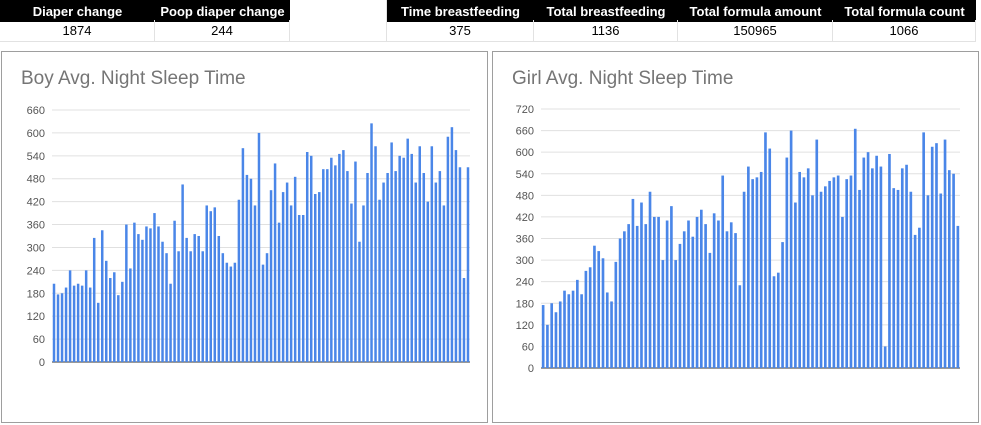  What do you see at coordinates (755, 11) in the screenshot?
I see `header-total-formula-amount: Total formula amount` at bounding box center [755, 11].